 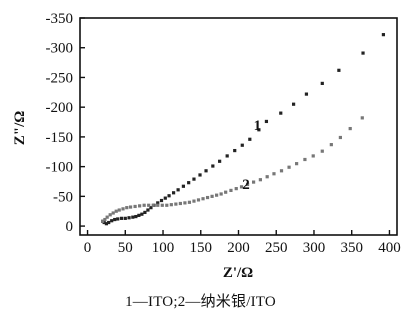 I want to click on x-tick-label: 300, so click(x=314, y=248).